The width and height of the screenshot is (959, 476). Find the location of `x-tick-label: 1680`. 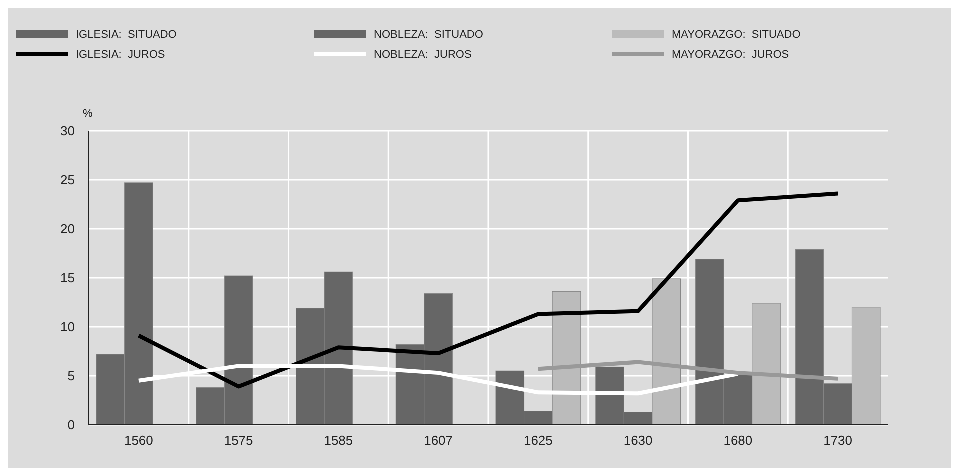

x-tick-label: 1680 is located at coordinates (738, 440).